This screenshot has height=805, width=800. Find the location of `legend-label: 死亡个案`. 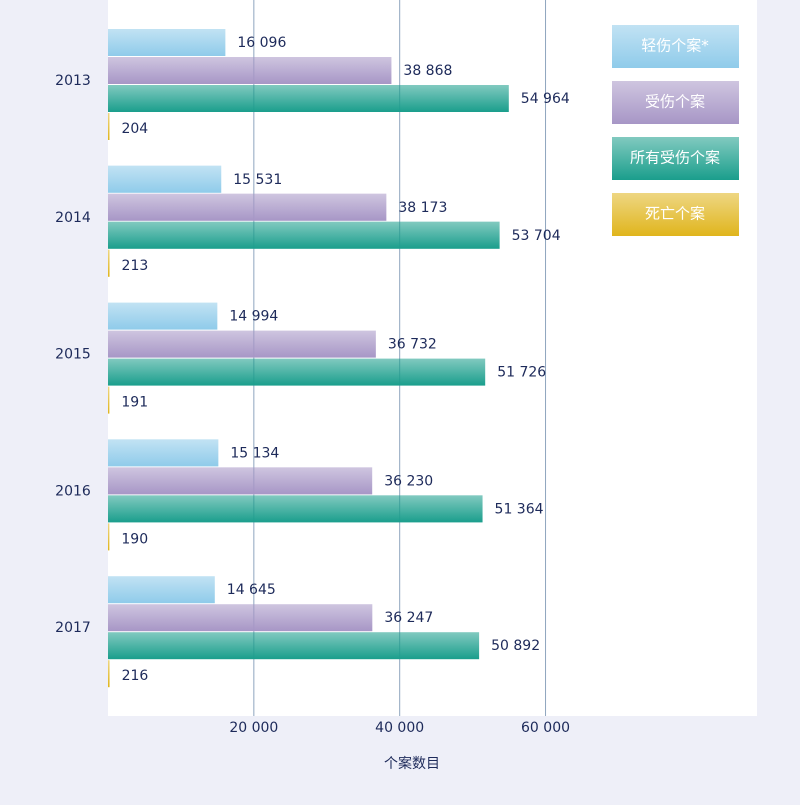

legend-label: 死亡个案 is located at coordinates (675, 214).